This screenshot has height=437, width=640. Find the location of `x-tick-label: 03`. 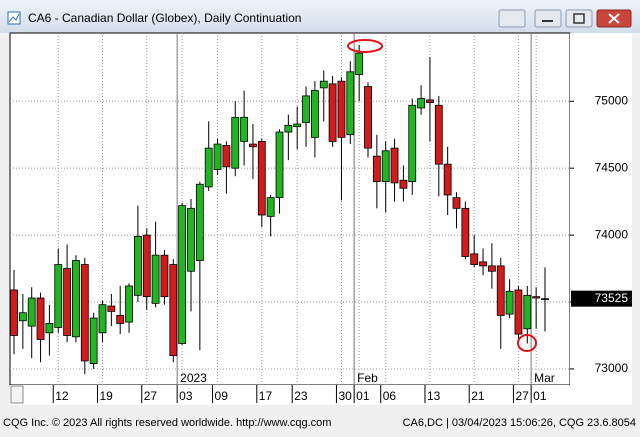

x-tick-label: 03 is located at coordinates (186, 396).